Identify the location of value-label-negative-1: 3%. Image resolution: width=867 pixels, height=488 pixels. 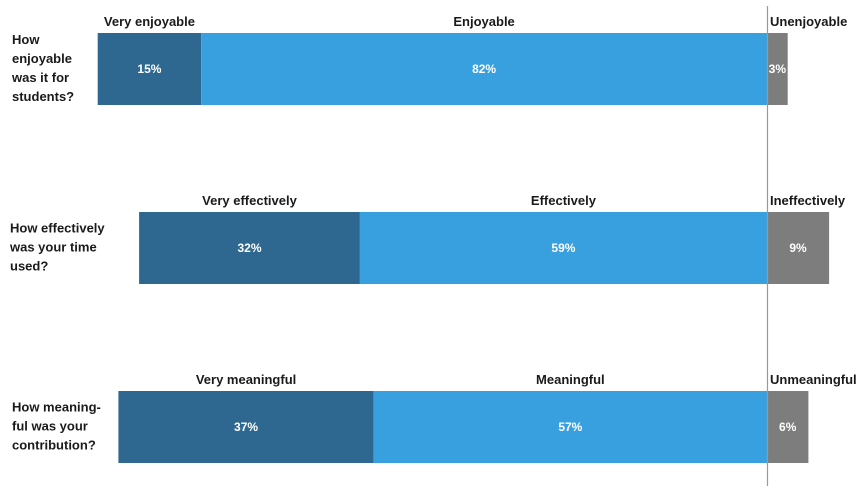
(778, 69).